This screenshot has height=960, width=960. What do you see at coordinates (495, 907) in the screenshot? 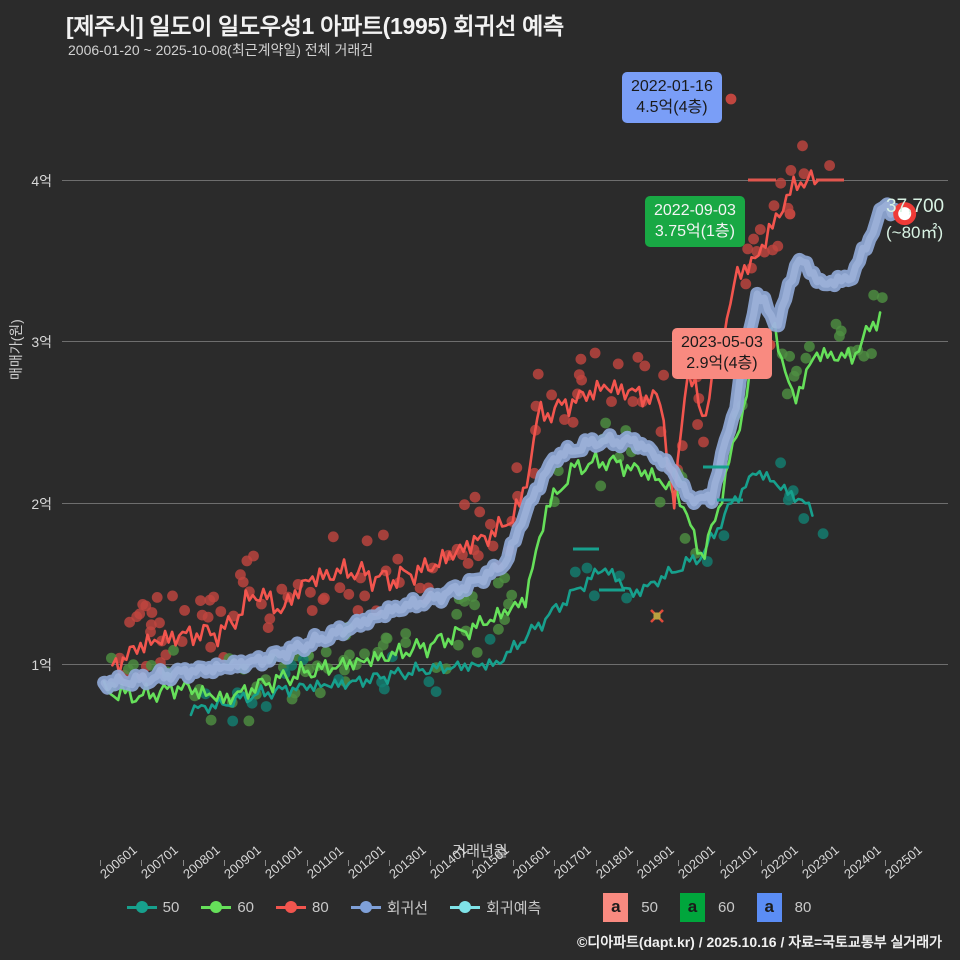
I see `legend-item-5: 회귀예측` at bounding box center [495, 907].